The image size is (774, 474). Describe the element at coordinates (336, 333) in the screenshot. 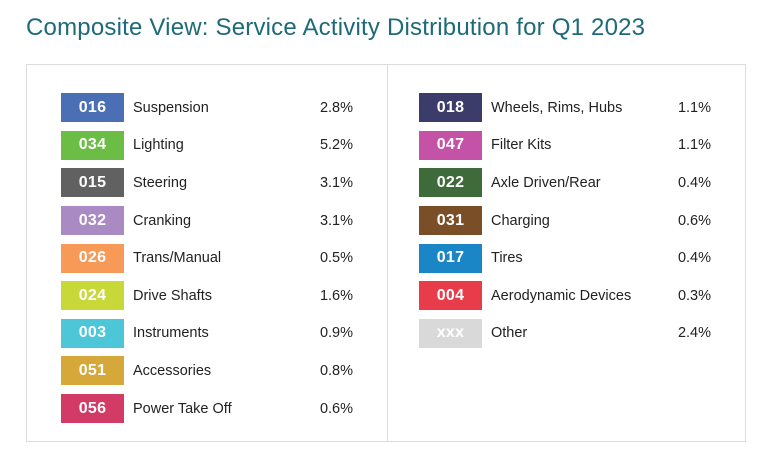

I see `category-percent: 0.9%` at that location.